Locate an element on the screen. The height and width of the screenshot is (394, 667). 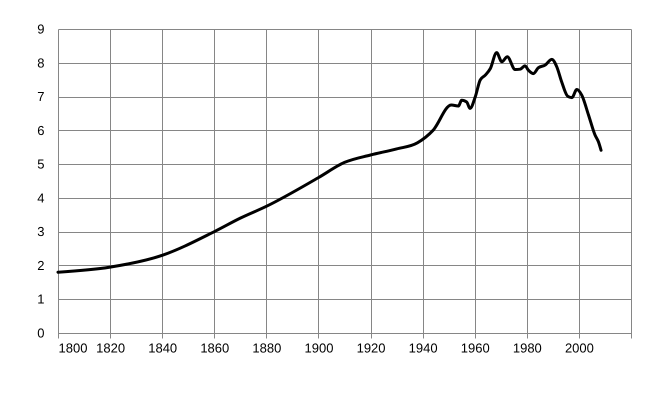
x-tick-label: 1860 is located at coordinates (215, 348).